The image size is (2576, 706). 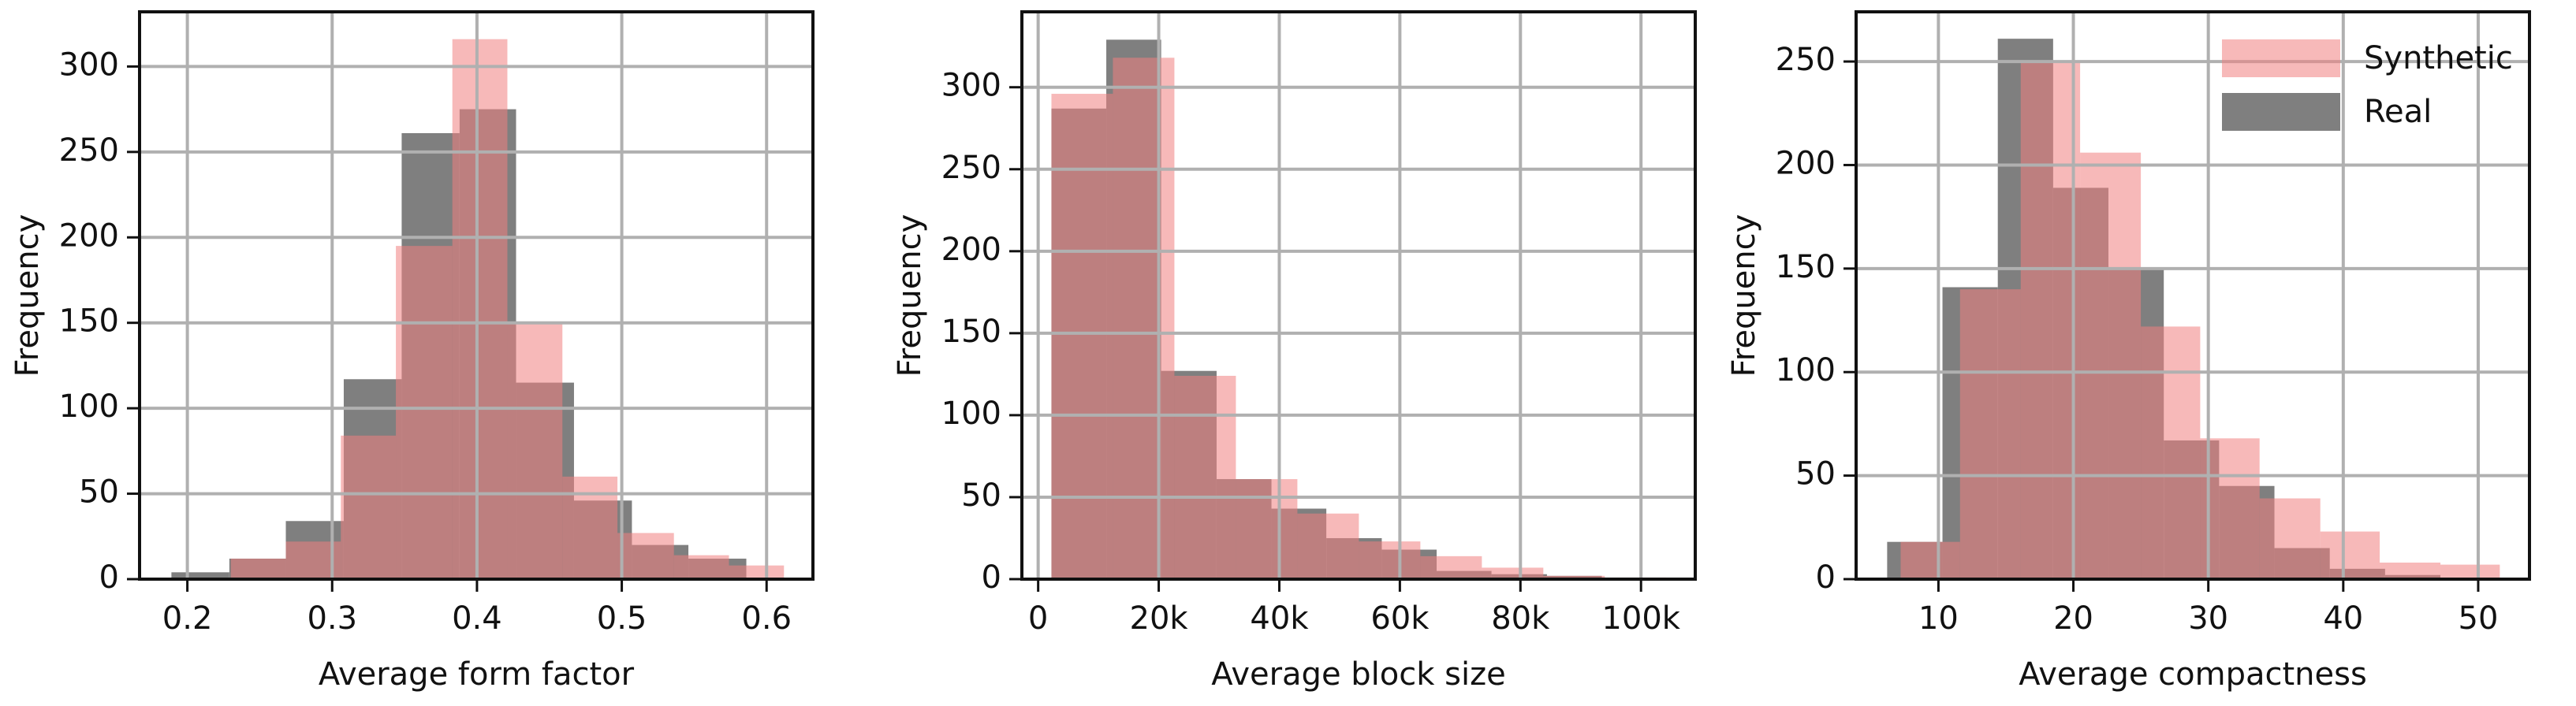 What do you see at coordinates (477, 618) in the screenshot?
I see `x-tick-label: 0.4` at bounding box center [477, 618].